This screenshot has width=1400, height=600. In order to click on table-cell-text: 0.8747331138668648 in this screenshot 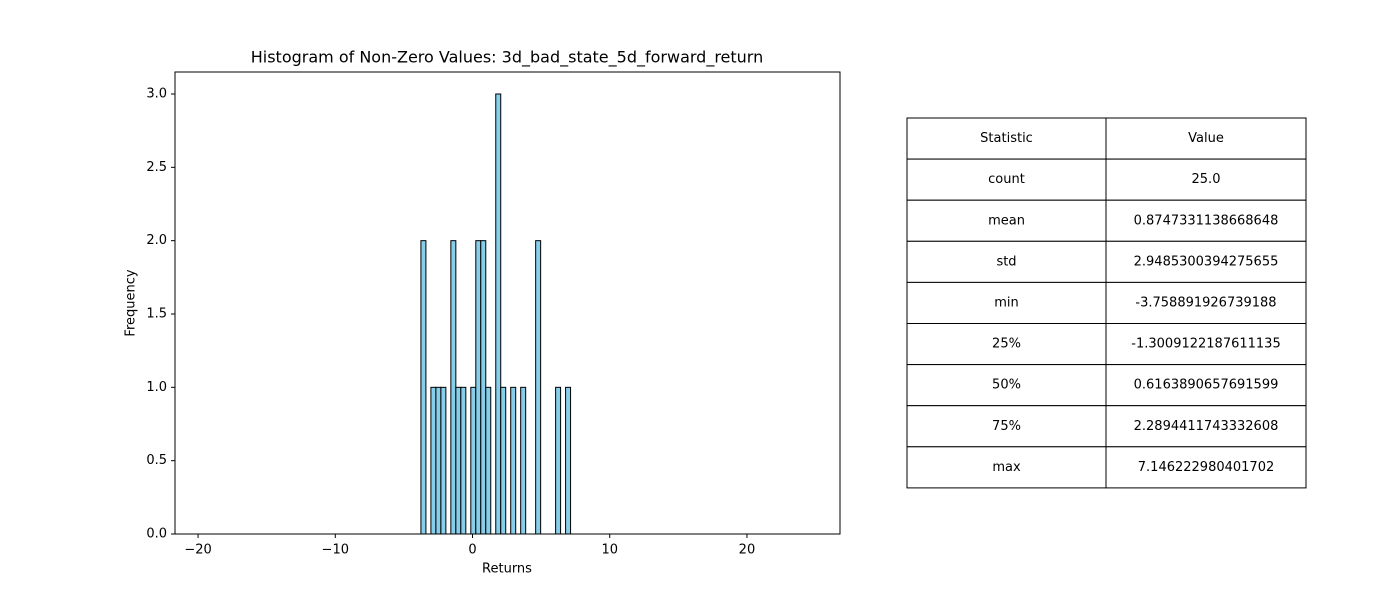, I will do `click(1206, 220)`.